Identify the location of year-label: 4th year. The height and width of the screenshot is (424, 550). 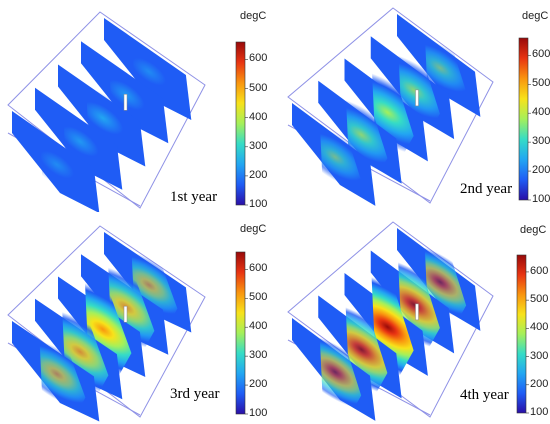
(484, 395).